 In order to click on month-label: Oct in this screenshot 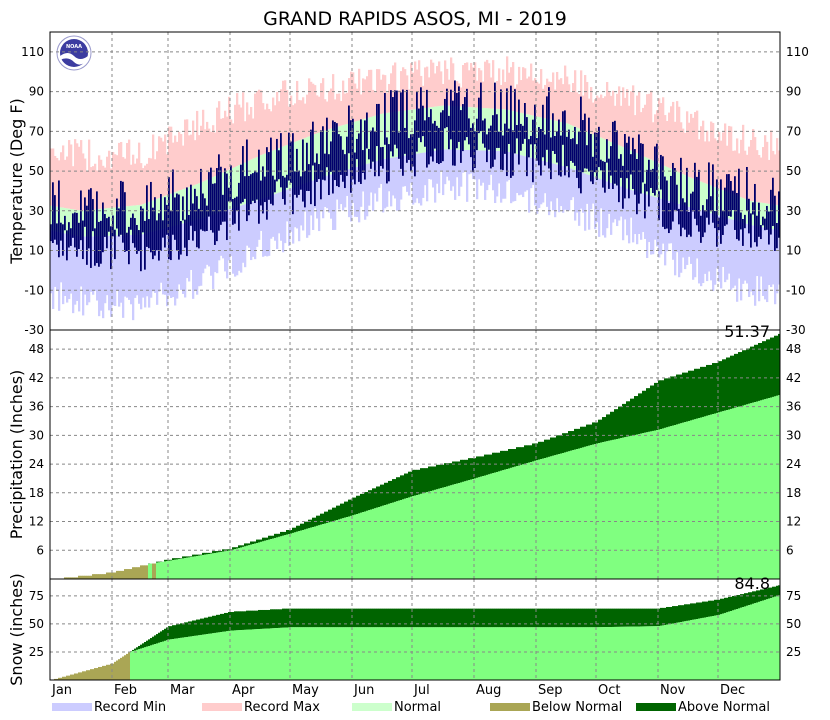, I will do `click(609, 690)`.